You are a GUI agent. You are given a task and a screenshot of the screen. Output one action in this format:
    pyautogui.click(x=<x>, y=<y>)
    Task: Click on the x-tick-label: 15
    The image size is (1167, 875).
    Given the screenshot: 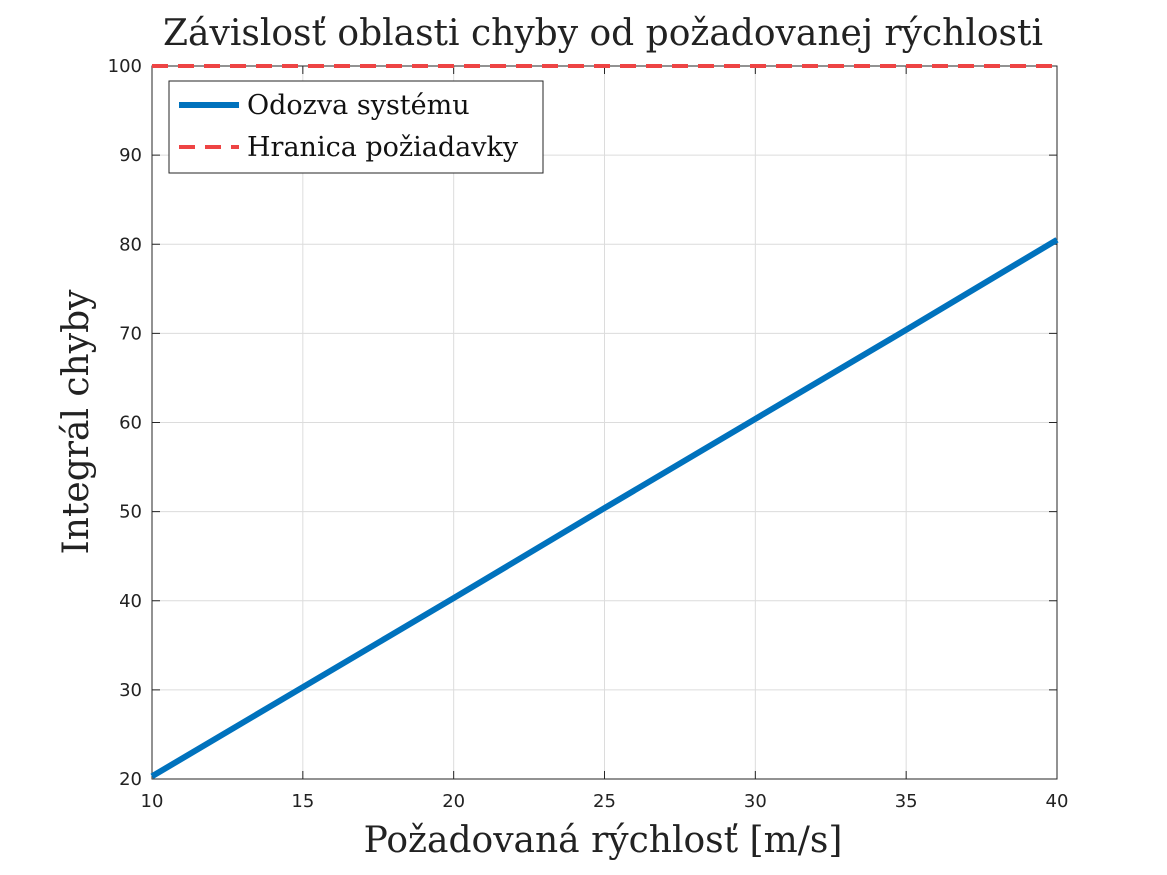 What is the action you would take?
    pyautogui.click(x=302, y=801)
    